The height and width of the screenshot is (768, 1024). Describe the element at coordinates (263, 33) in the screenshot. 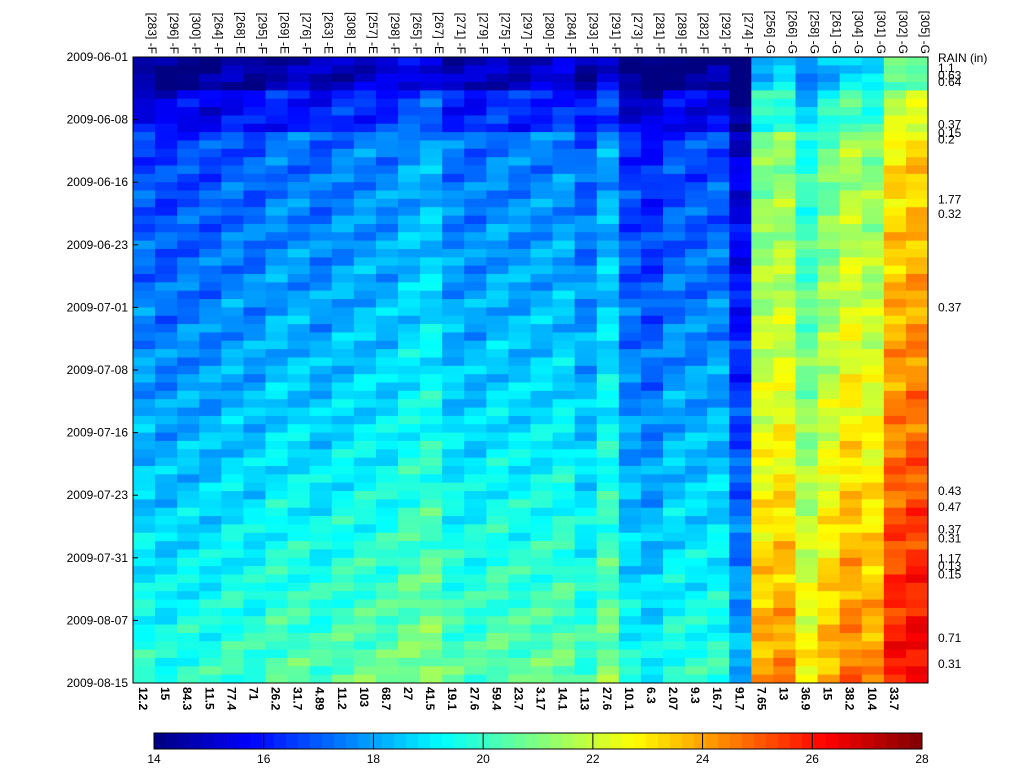

I see `column-label: [295] -F` at that location.